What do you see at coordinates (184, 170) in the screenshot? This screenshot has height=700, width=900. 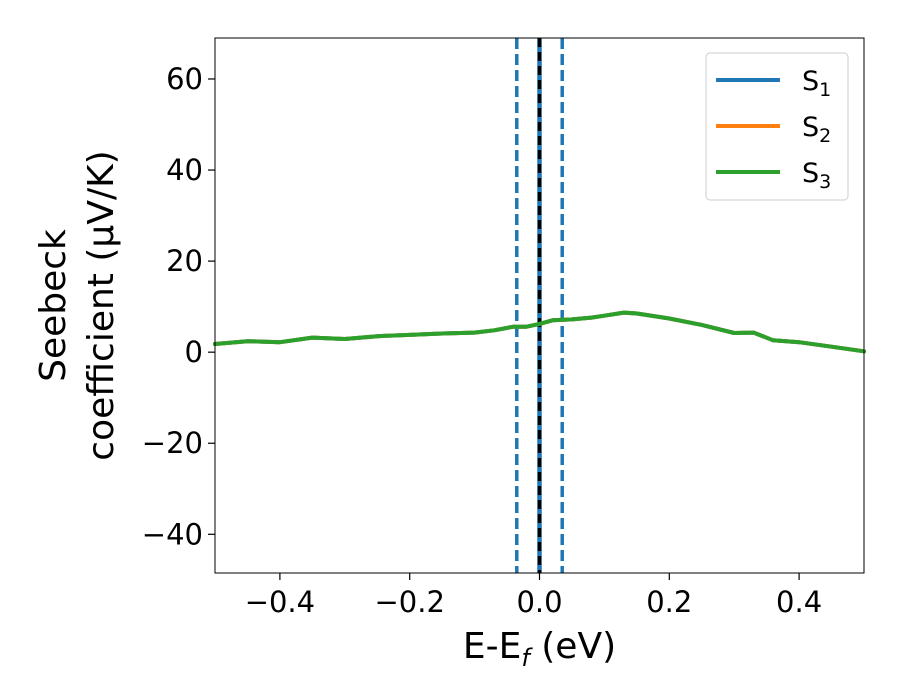 I see `y-tick-label: 40` at bounding box center [184, 170].